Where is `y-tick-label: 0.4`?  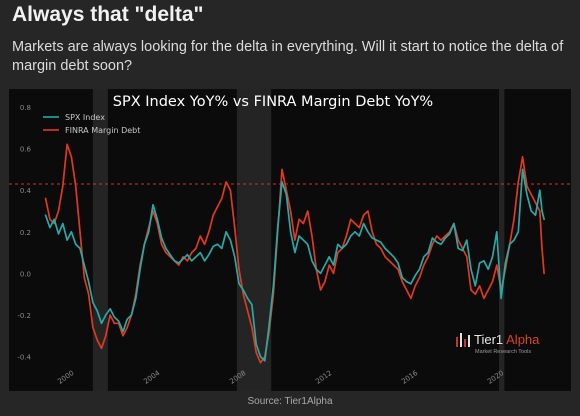
y-tick-label: 0.4 is located at coordinates (26, 191).